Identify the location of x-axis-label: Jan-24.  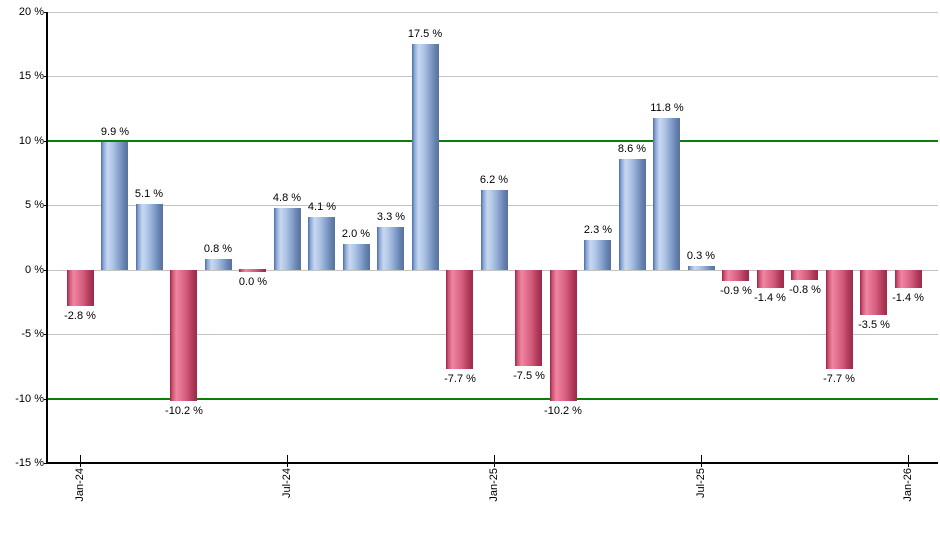
(80, 485).